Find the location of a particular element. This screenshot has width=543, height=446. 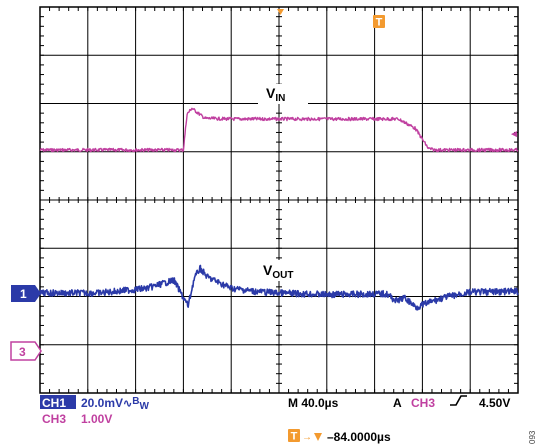

vin-label: VIN is located at coordinates (283, 94).